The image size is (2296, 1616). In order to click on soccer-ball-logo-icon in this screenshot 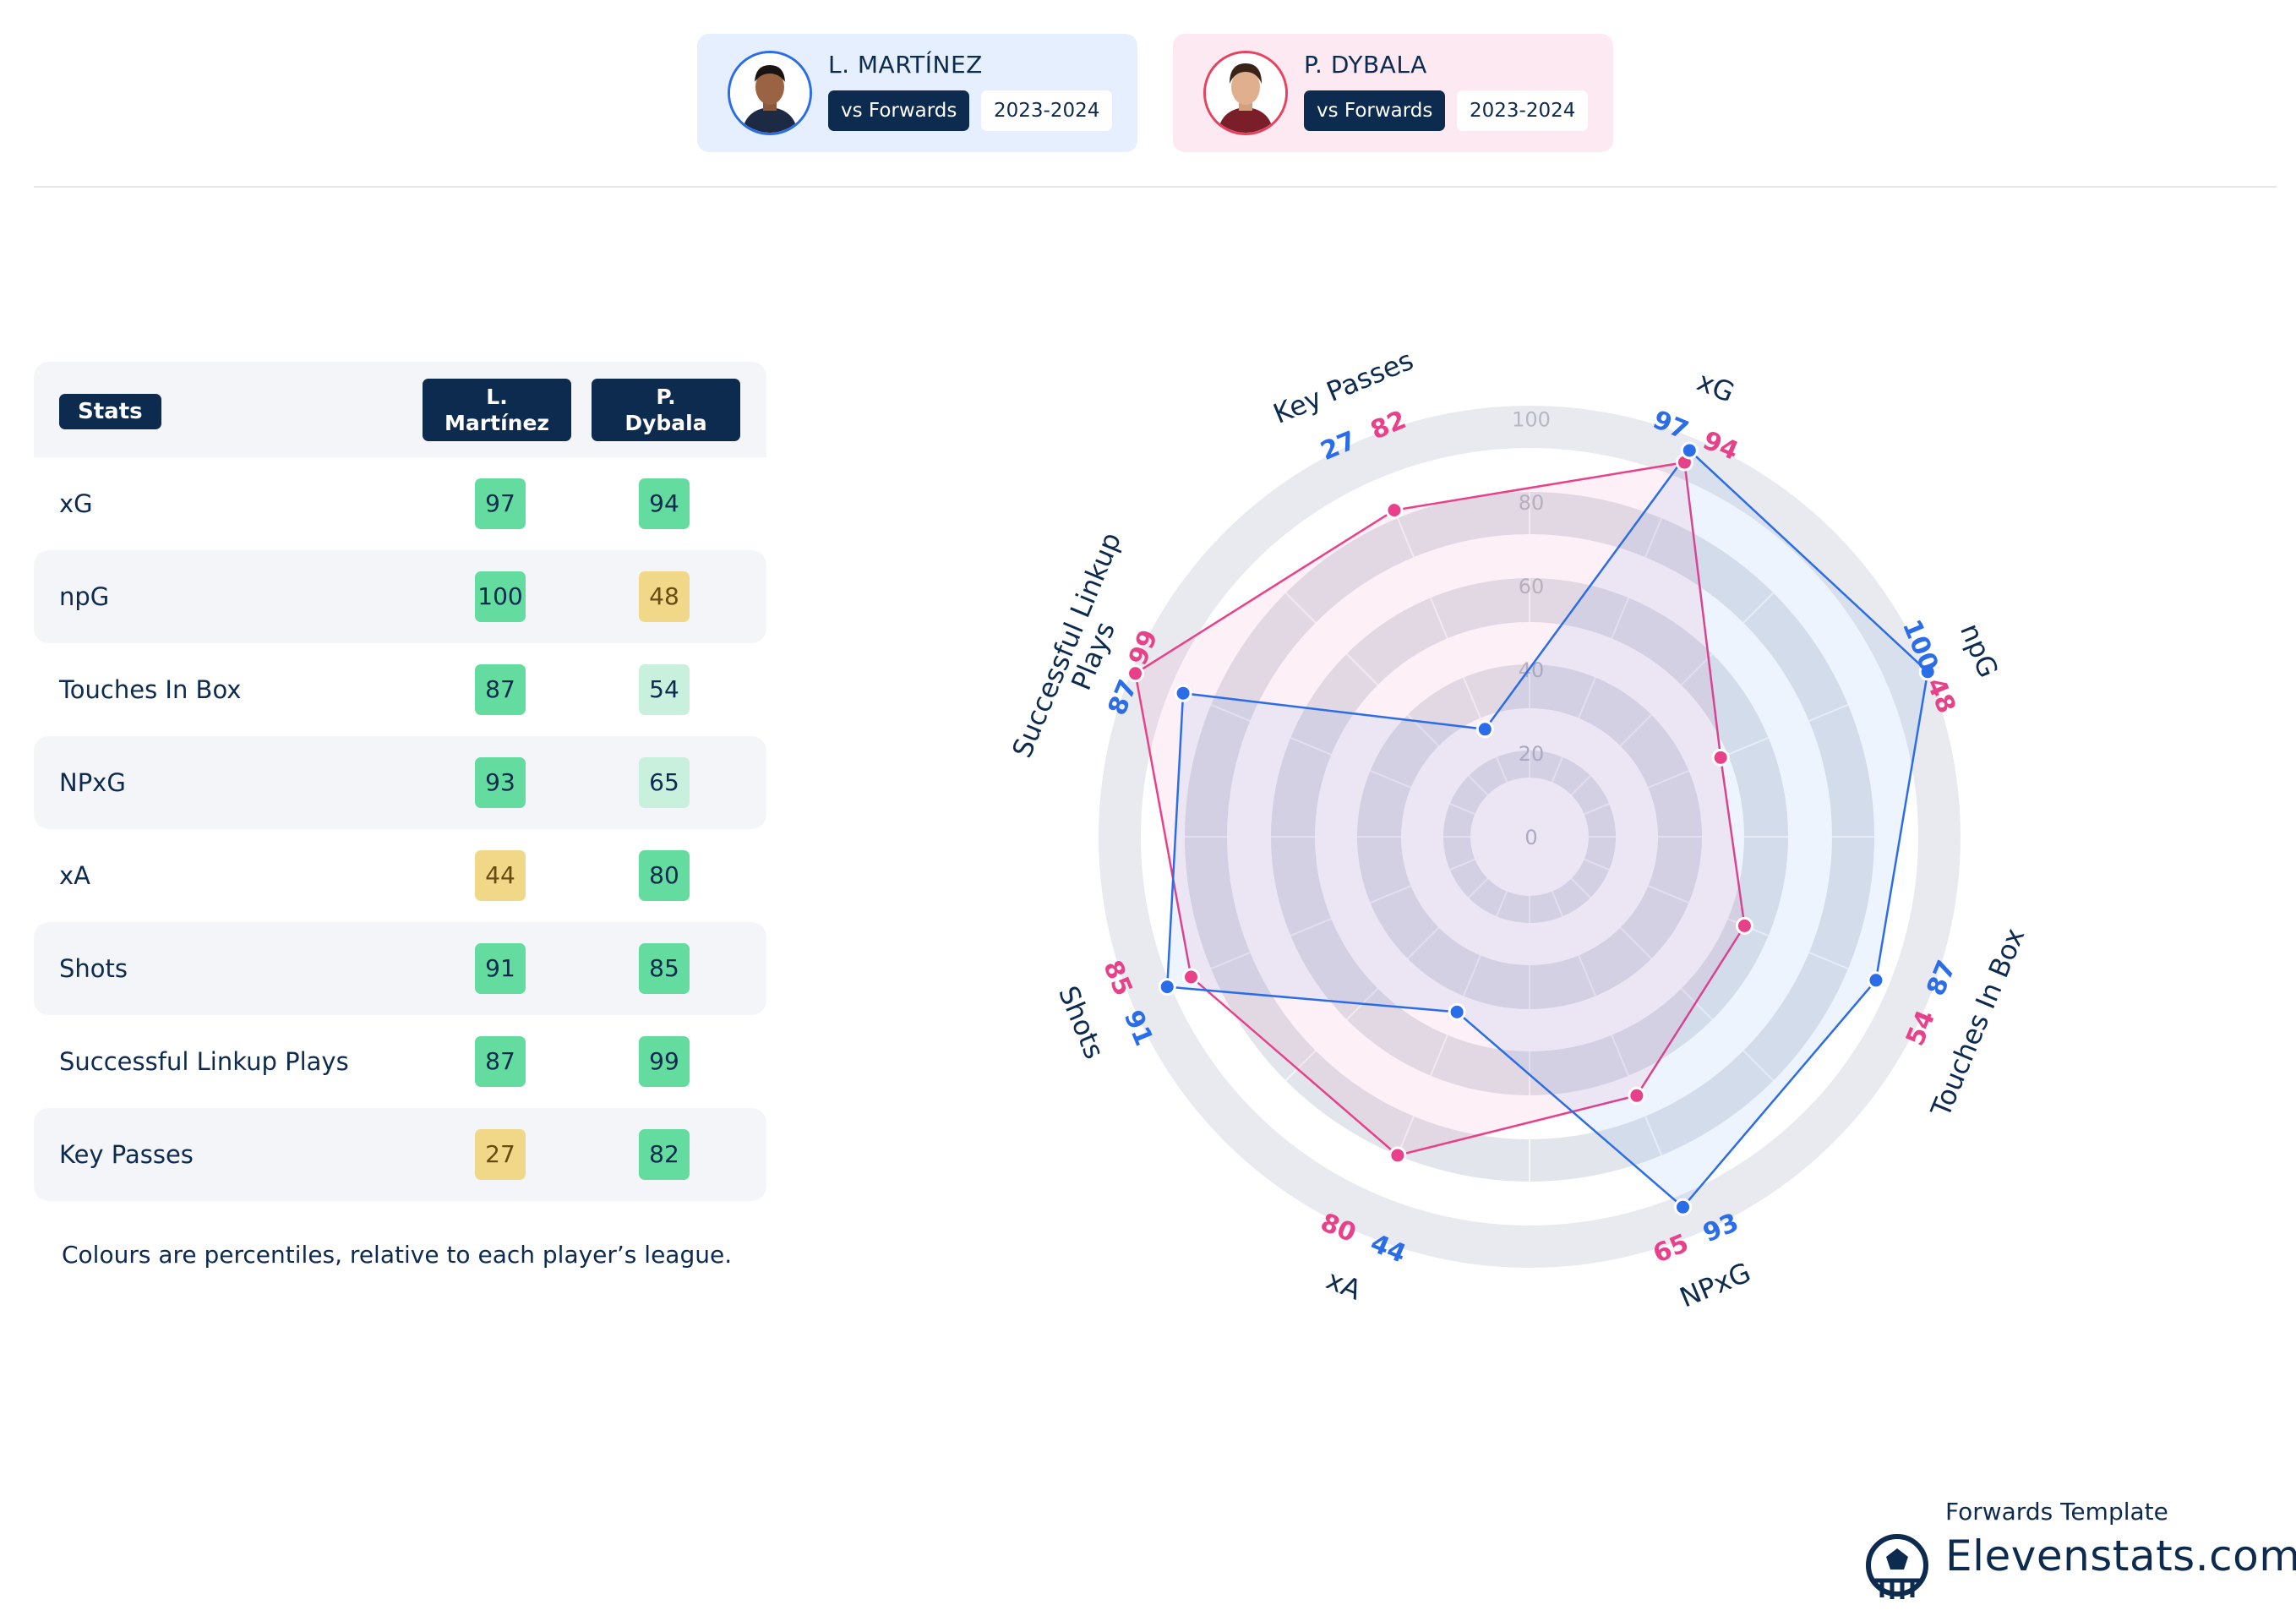, I will do `click(1897, 1566)`.